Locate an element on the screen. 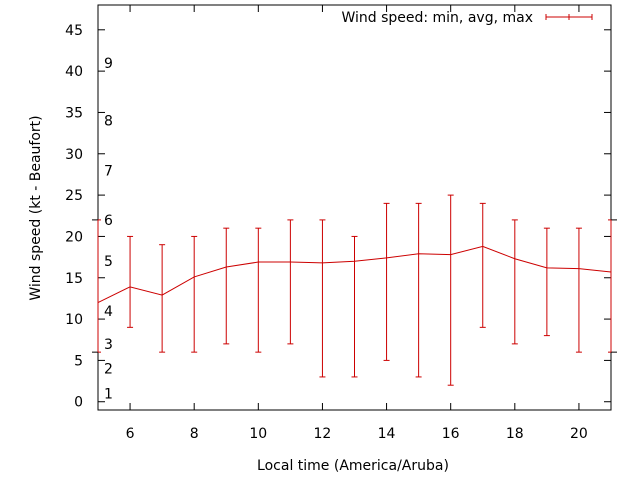  average-line is located at coordinates (354, 274).